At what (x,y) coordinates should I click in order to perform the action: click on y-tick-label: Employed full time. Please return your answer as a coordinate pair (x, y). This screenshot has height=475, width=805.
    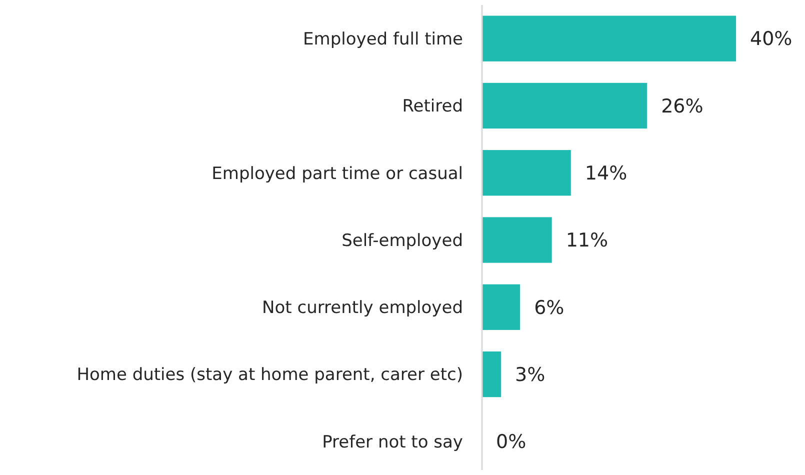
    Looking at the image, I should click on (383, 40).